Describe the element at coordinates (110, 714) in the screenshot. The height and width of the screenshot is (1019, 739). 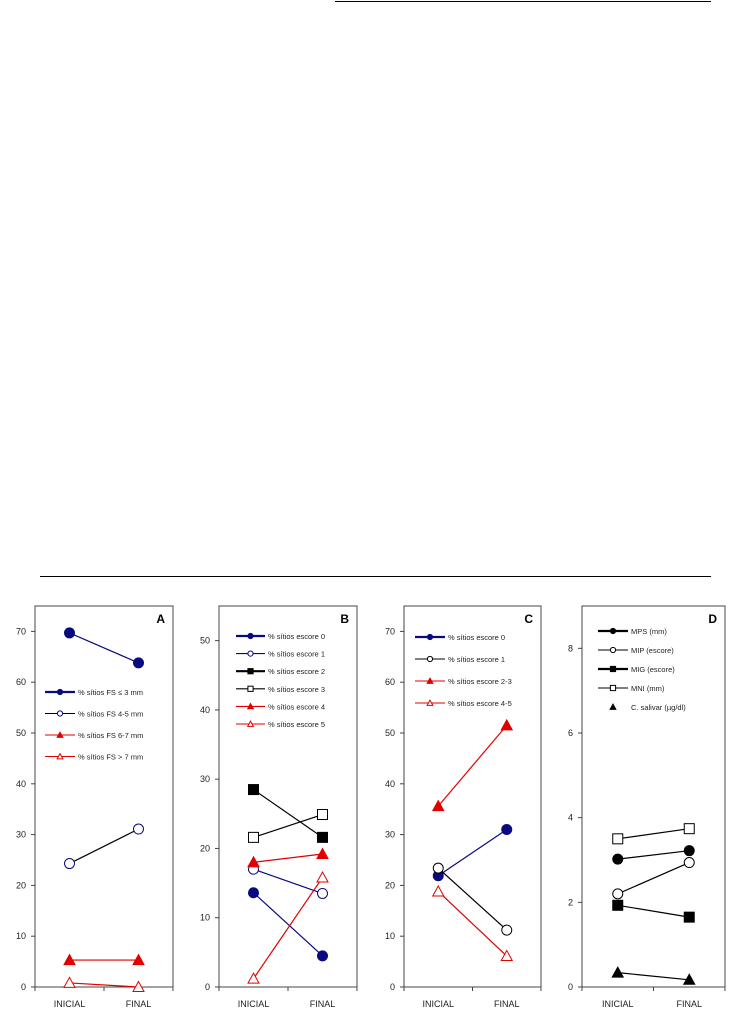
I see `legend-label: % sítios FS 4-5 mm` at that location.